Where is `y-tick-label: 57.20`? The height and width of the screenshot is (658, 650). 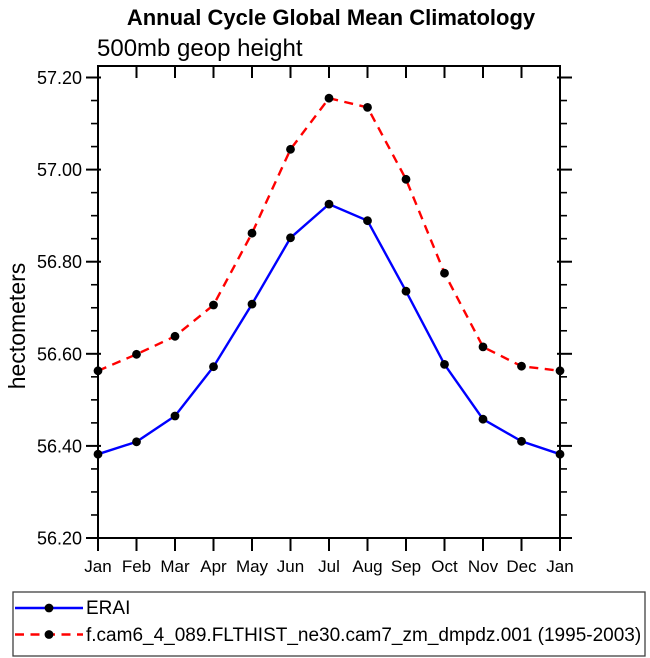
y-tick-label: 57.20 is located at coordinates (59, 78).